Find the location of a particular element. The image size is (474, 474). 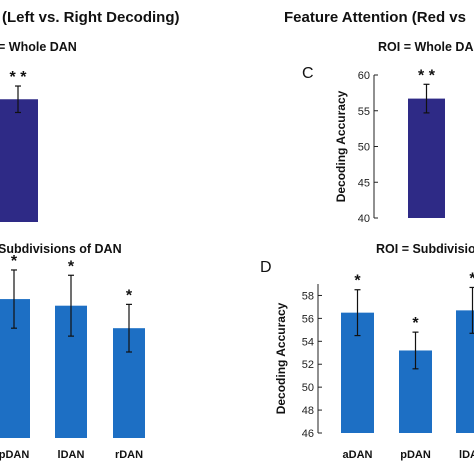

chart-c-y-tick-label: 40 is located at coordinates (364, 219).